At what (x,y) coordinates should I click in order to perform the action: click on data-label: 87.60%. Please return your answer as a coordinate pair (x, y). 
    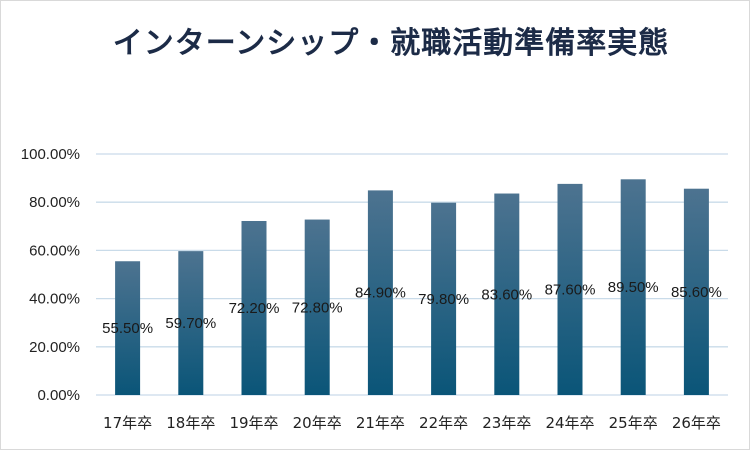
    Looking at the image, I should click on (570, 289).